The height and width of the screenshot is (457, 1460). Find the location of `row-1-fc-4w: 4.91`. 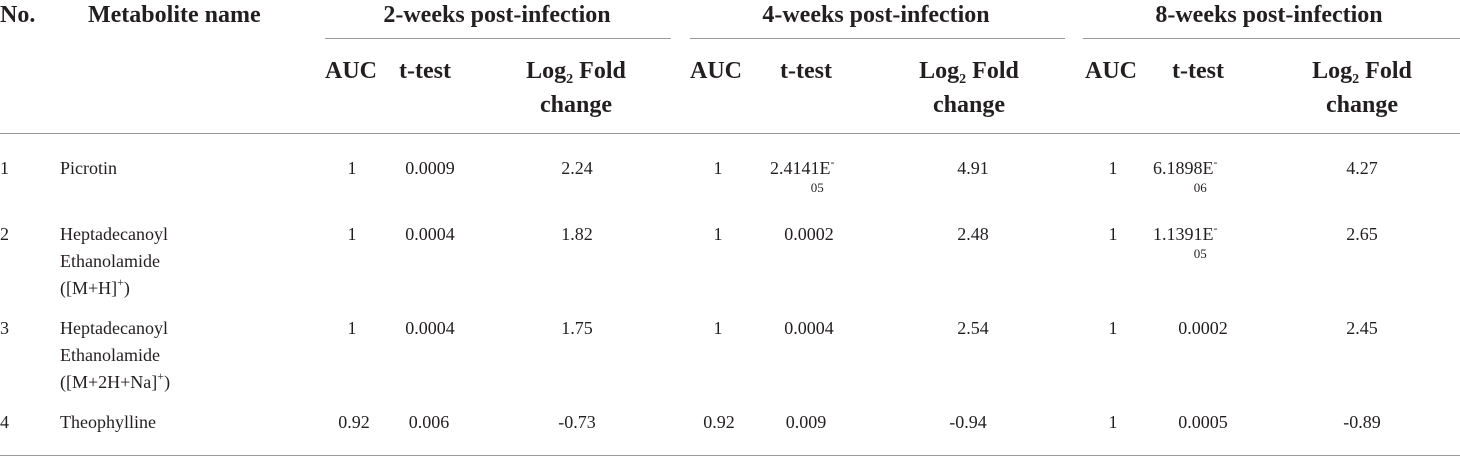

row-1-fc-4w: 4.91 is located at coordinates (973, 168).